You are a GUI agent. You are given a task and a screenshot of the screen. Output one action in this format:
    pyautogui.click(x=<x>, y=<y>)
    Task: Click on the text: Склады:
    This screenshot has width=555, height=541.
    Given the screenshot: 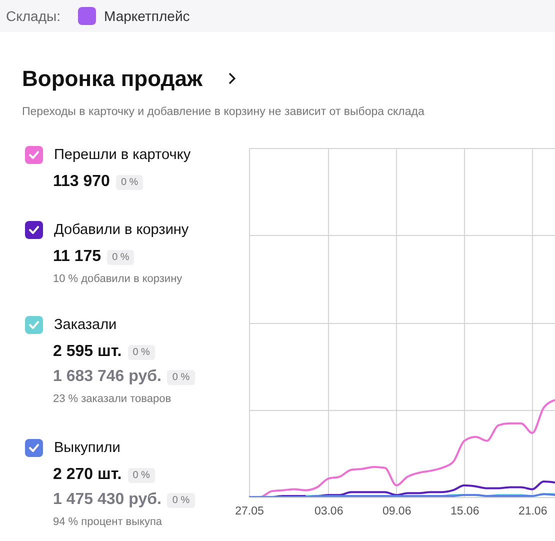 What is the action you would take?
    pyautogui.click(x=33, y=16)
    